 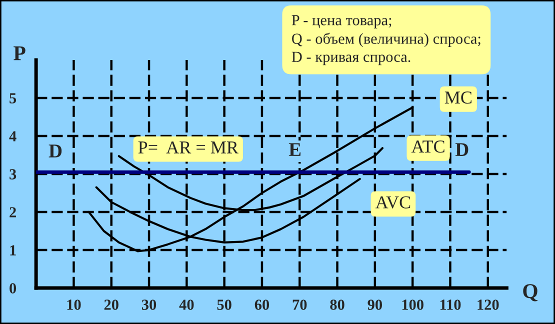 What do you see at coordinates (186, 305) in the screenshot?
I see `x-tick-label: 40` at bounding box center [186, 305].